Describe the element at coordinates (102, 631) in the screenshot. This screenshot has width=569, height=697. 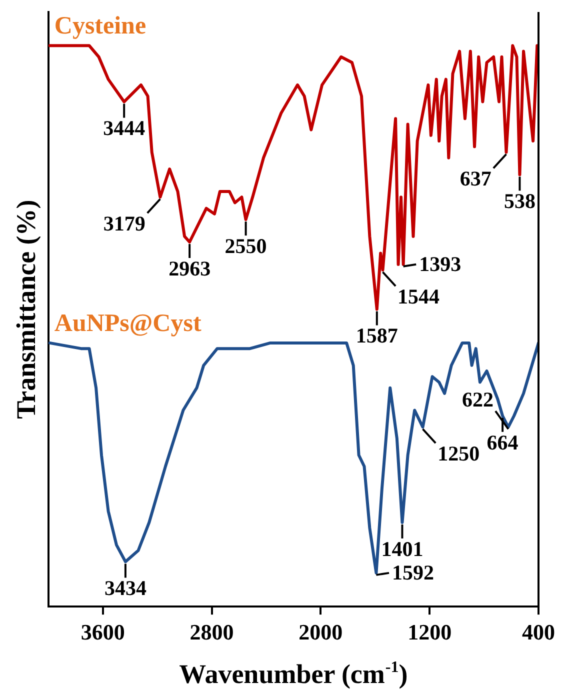
I see `x-tick-label: 3600` at that location.